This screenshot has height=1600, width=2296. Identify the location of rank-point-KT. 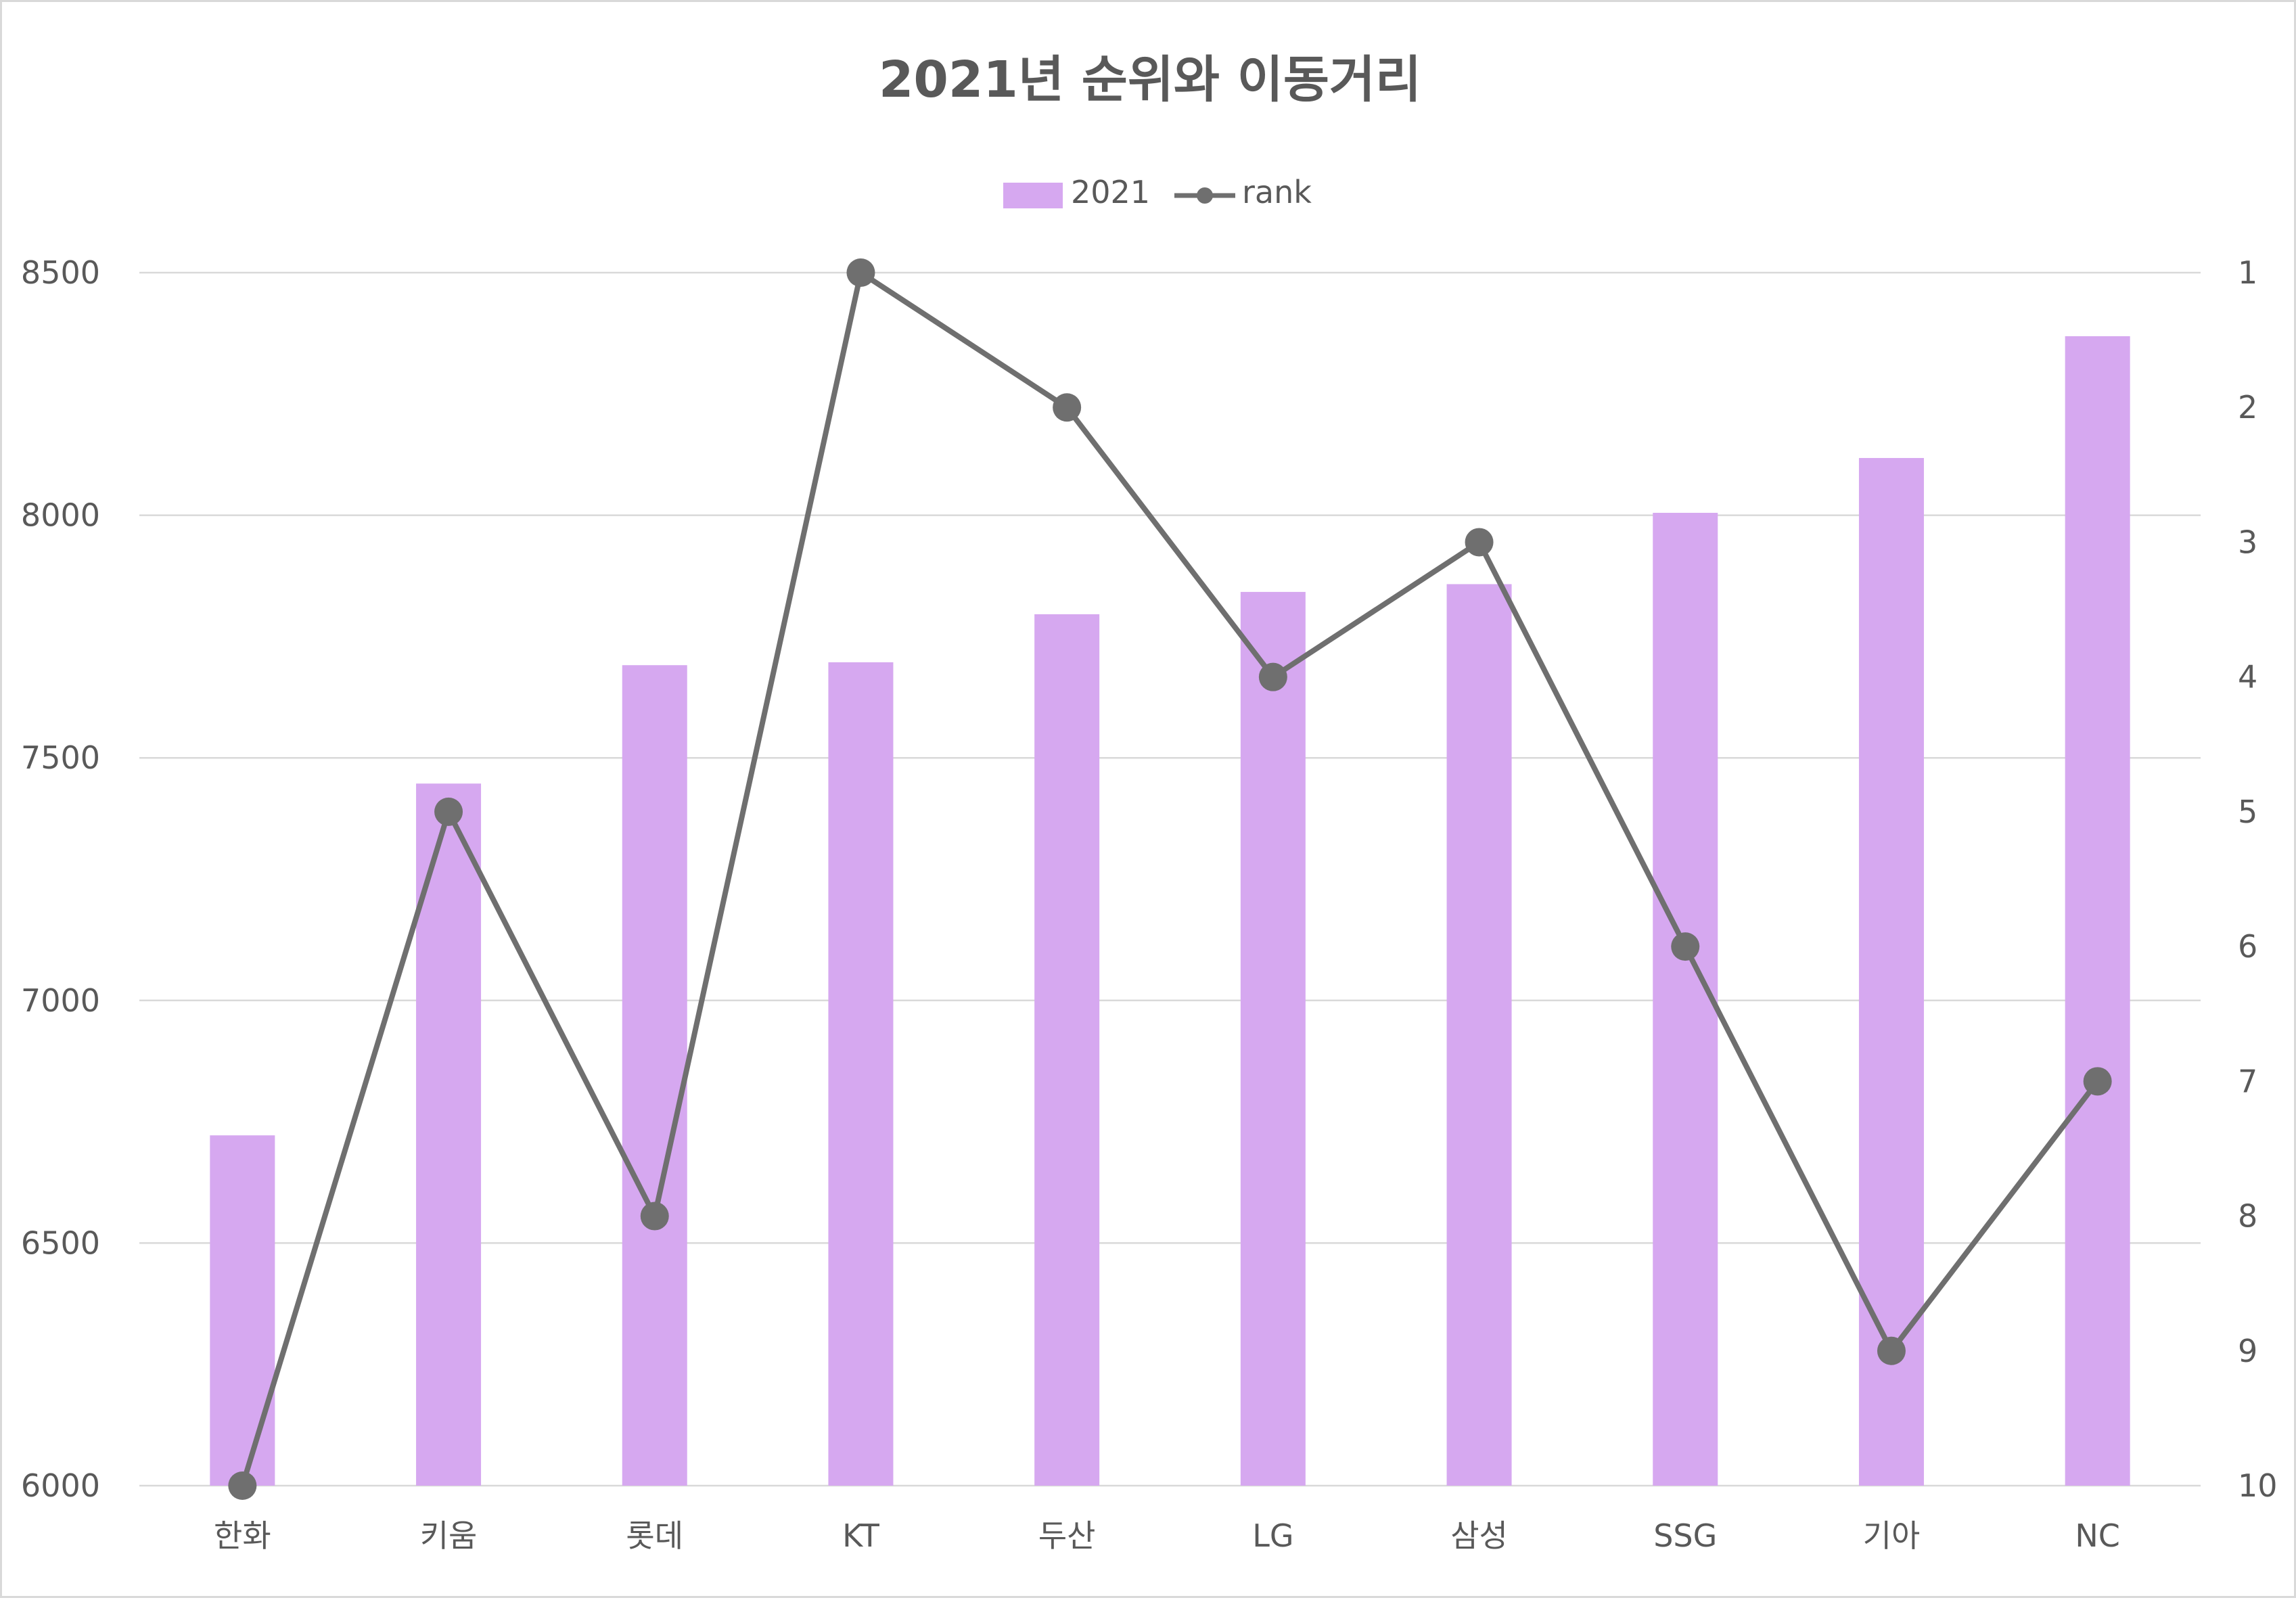
(860, 272).